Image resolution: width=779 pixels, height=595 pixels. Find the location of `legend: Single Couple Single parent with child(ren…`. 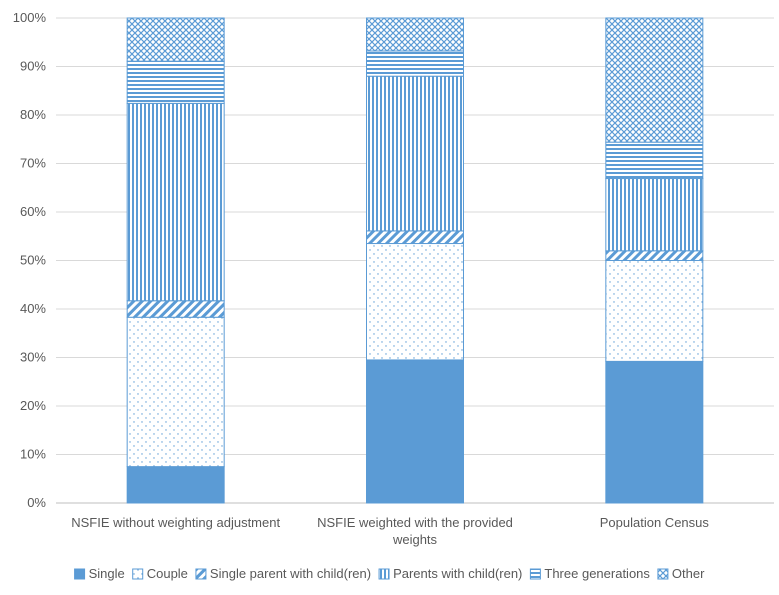

legend: Single Couple Single parent with child(ren… is located at coordinates (389, 573).